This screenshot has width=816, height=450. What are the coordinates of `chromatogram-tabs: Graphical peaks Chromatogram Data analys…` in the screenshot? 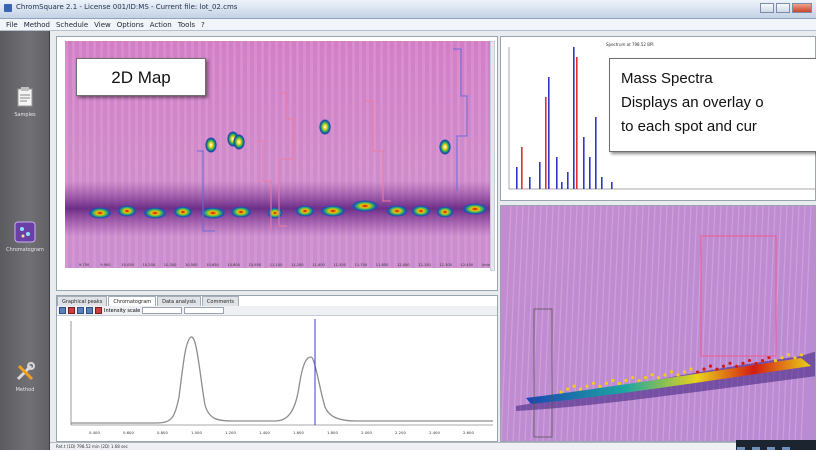 It's located at (148, 301).